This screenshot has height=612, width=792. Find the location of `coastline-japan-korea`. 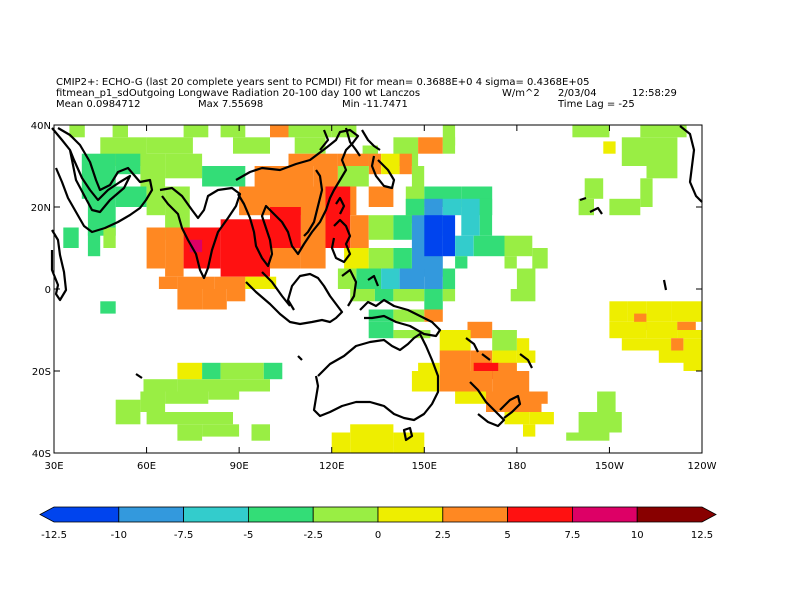

coastline-japan-korea is located at coordinates (370, 158).